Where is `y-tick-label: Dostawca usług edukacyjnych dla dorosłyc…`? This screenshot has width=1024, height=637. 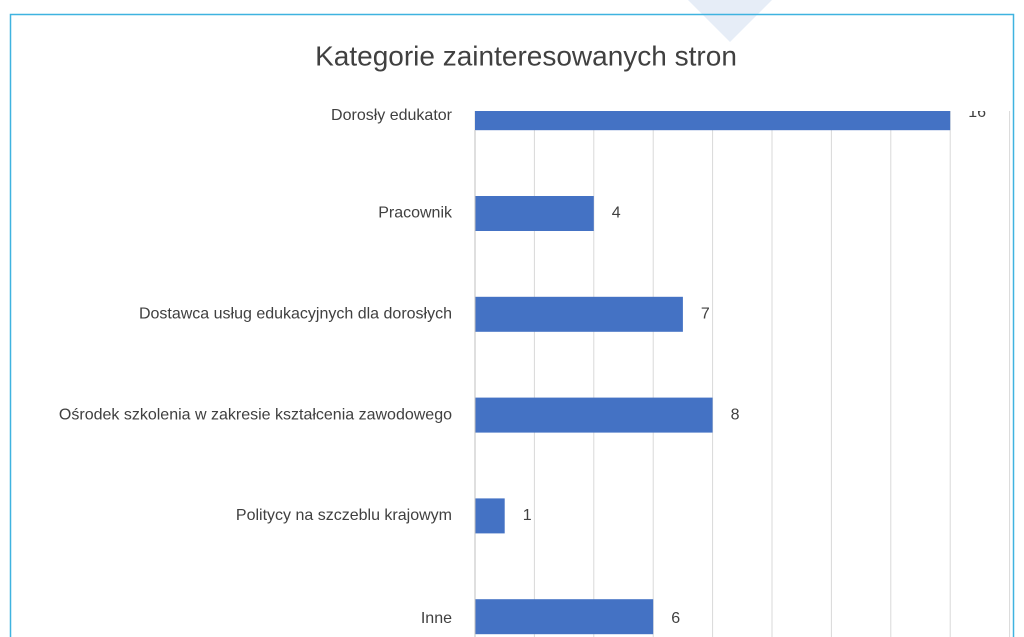
y-tick-label: Dostawca usług edukacyjnych dla dorosłyc… is located at coordinates (295, 314).